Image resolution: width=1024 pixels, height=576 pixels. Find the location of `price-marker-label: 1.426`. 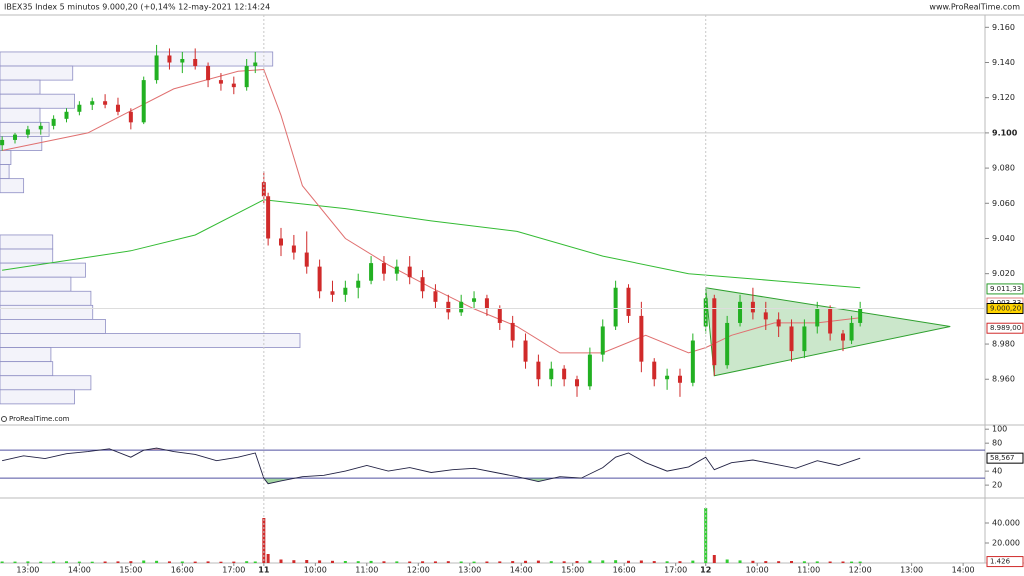

price-marker-label: 1.426 is located at coordinates (1000, 562).